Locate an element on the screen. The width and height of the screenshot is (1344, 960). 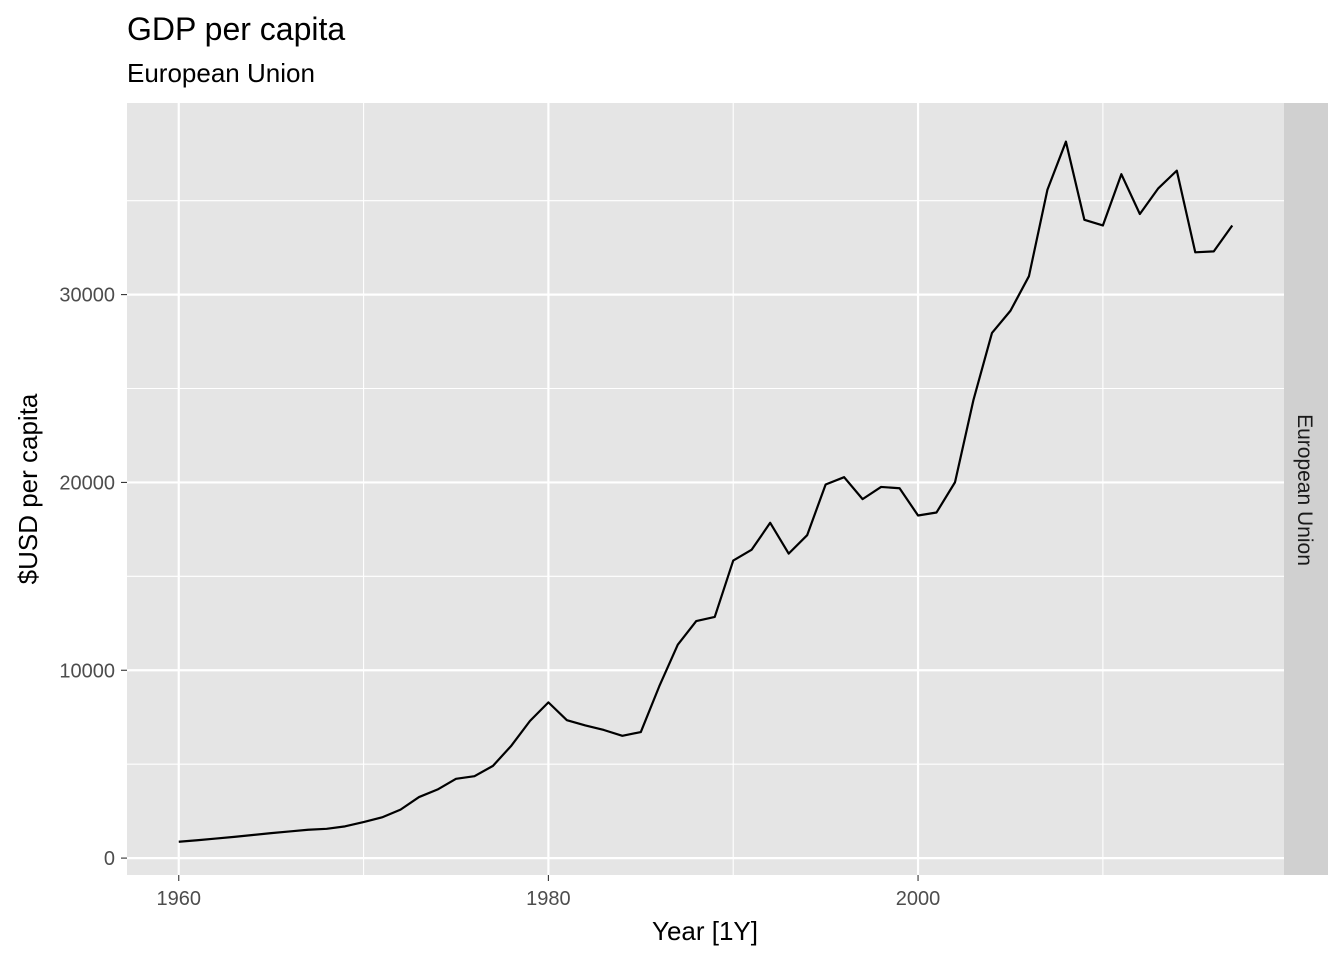
y-axis: 0 10000 20000 30000 is located at coordinates (93, 577).